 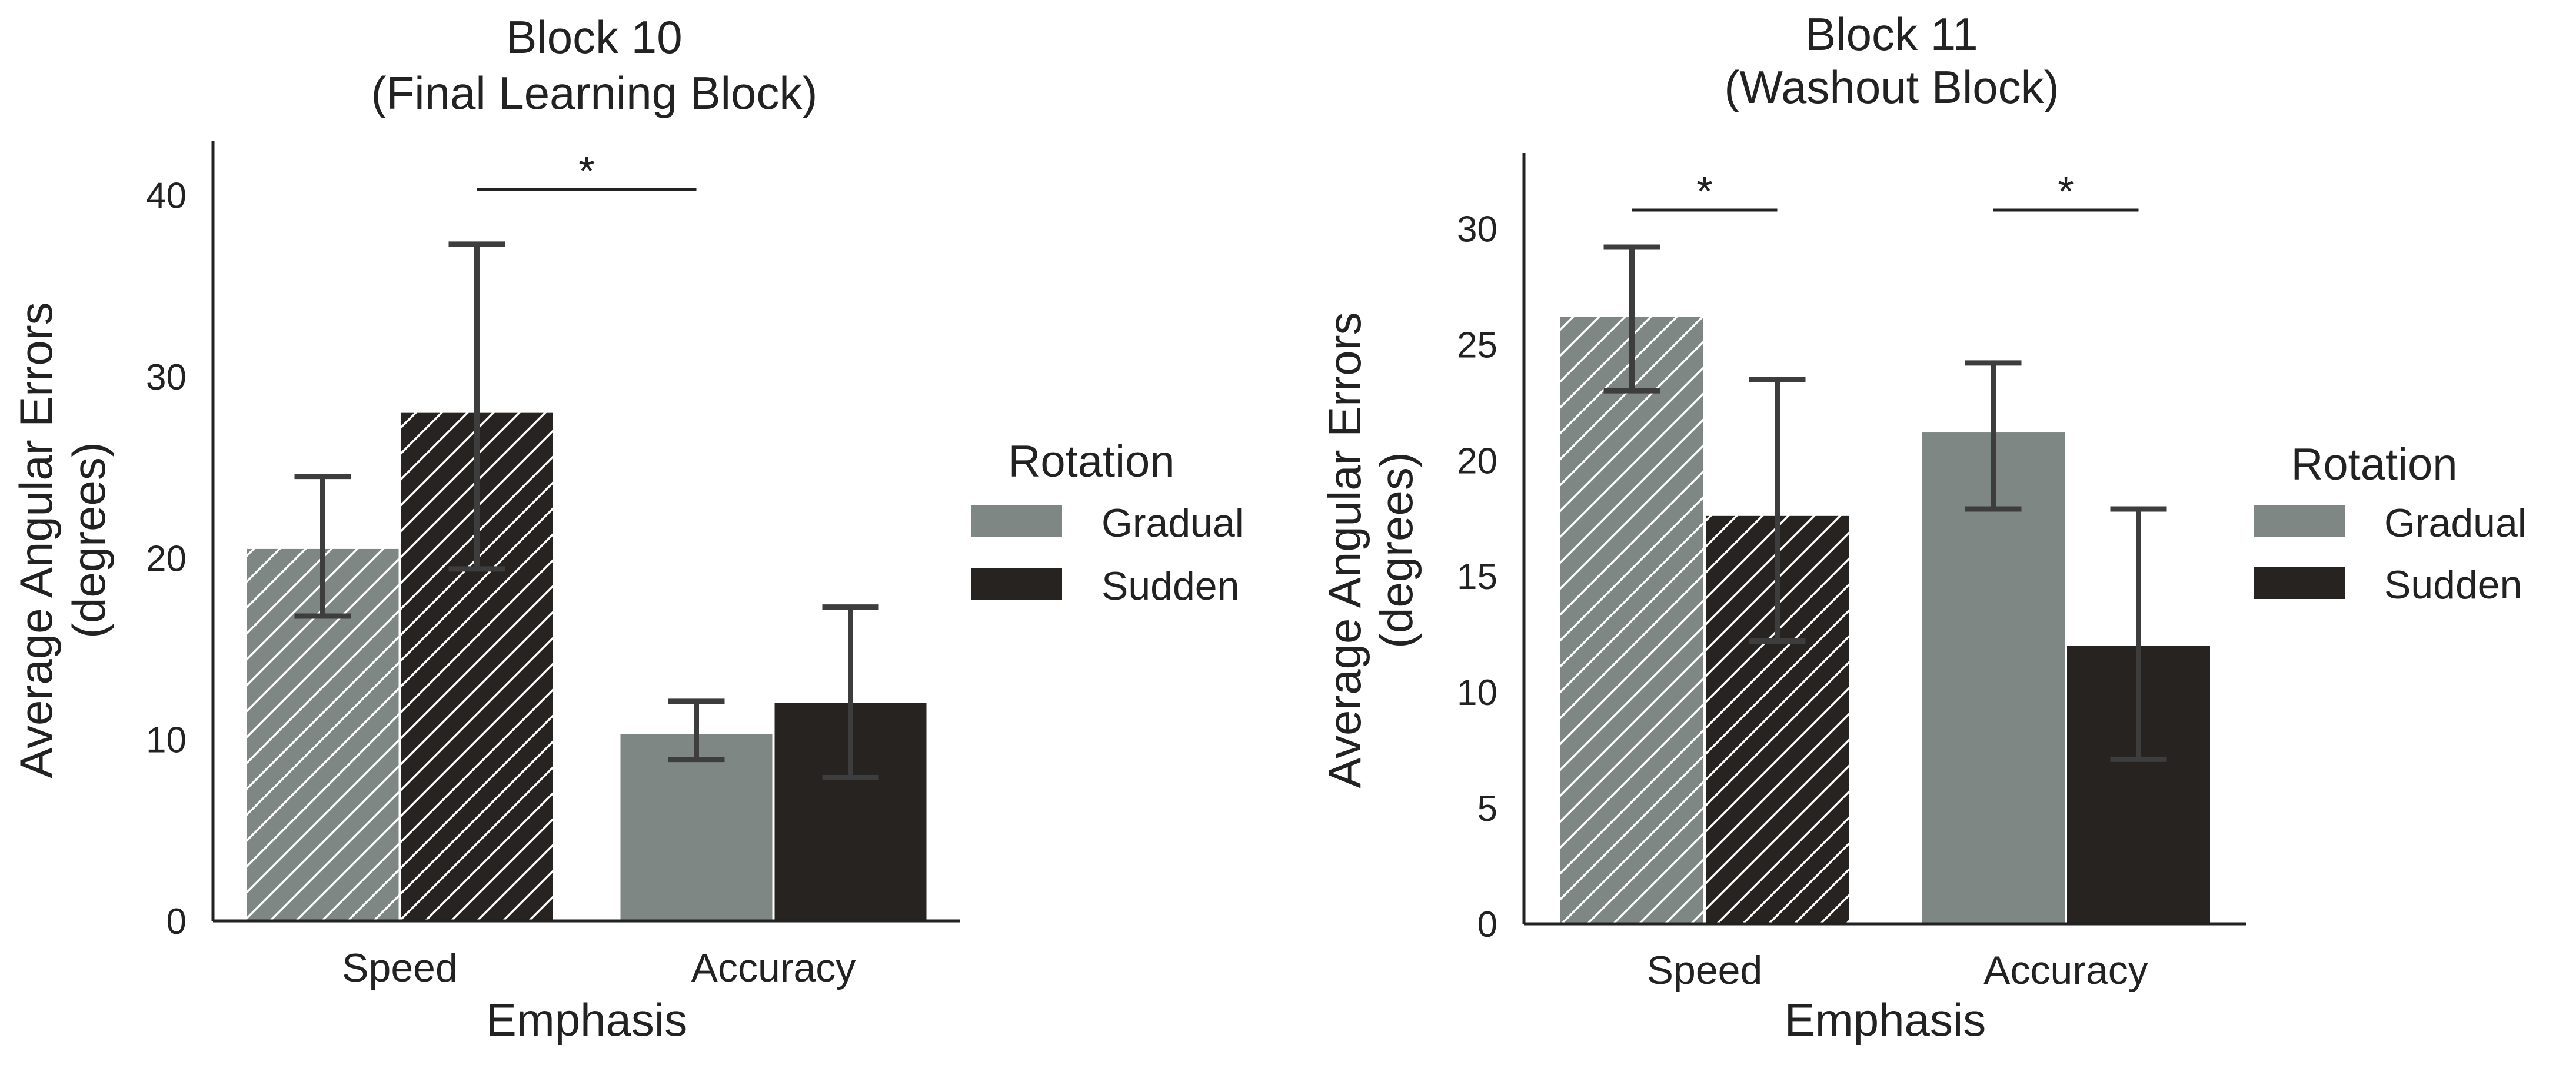 What do you see at coordinates (1891, 87) in the screenshot?
I see `chart-title-line-2: (Washout Block)` at bounding box center [1891, 87].